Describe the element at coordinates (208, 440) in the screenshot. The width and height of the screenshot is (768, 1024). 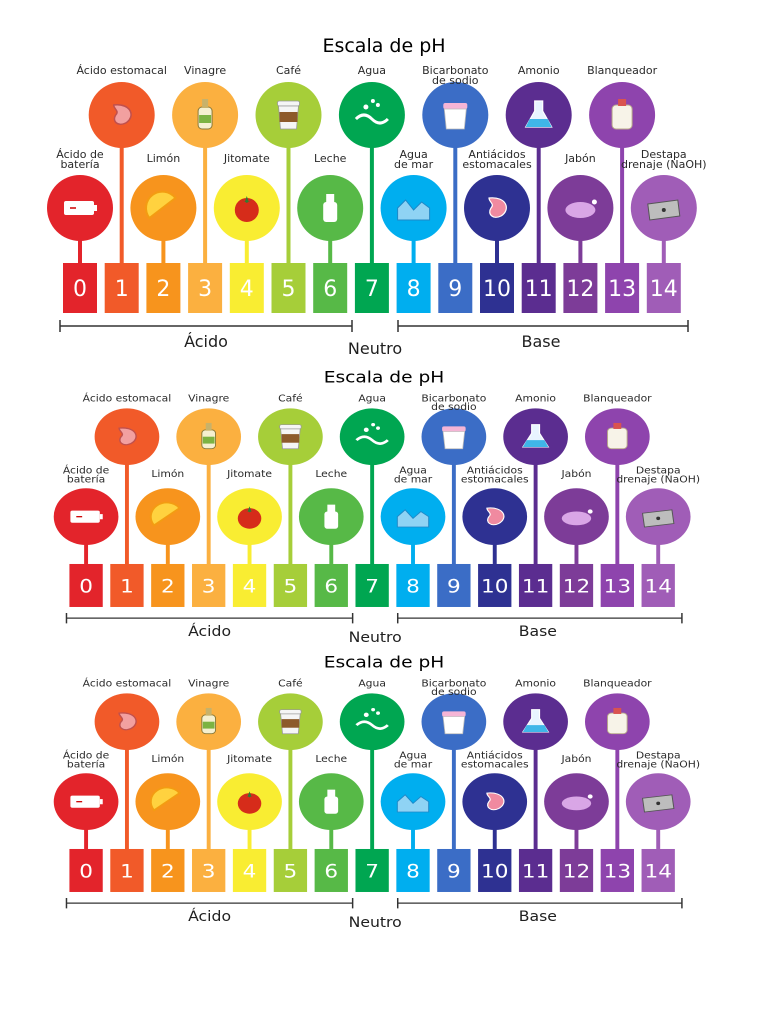
I see `vinegar-bottle-icon` at that location.